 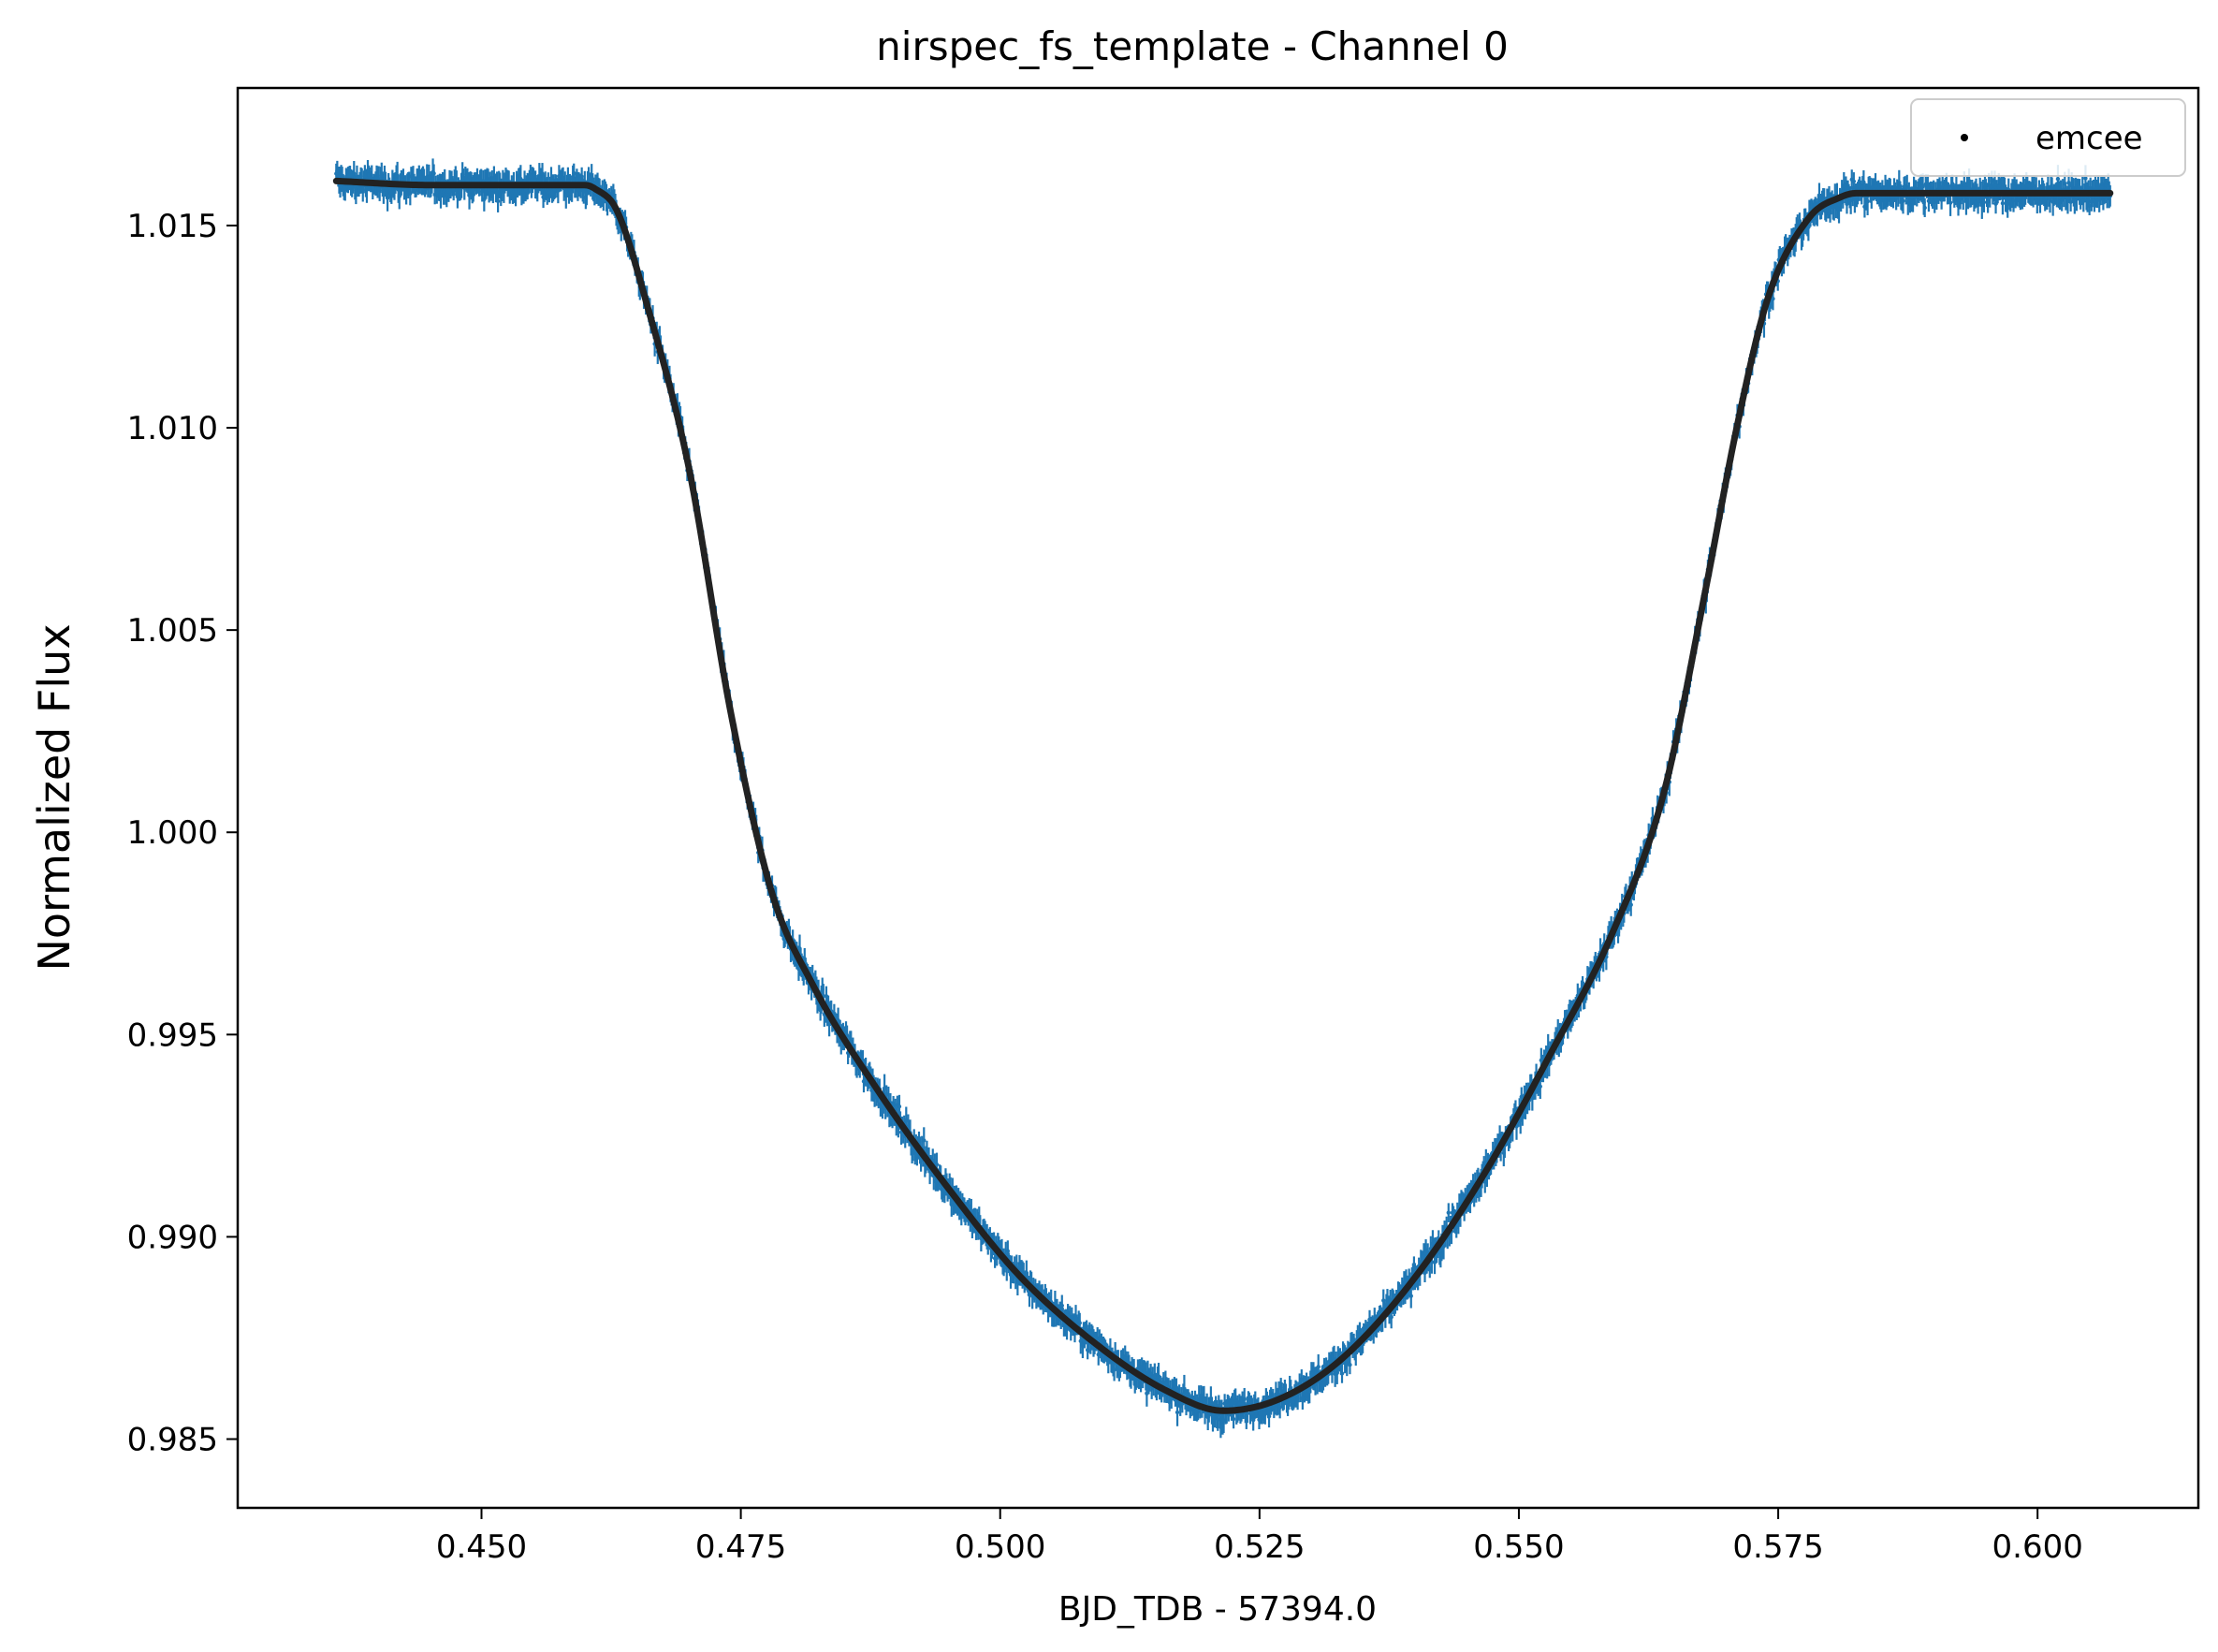 What do you see at coordinates (2038, 1547) in the screenshot?
I see `x-tick-label: 0.600` at bounding box center [2038, 1547].